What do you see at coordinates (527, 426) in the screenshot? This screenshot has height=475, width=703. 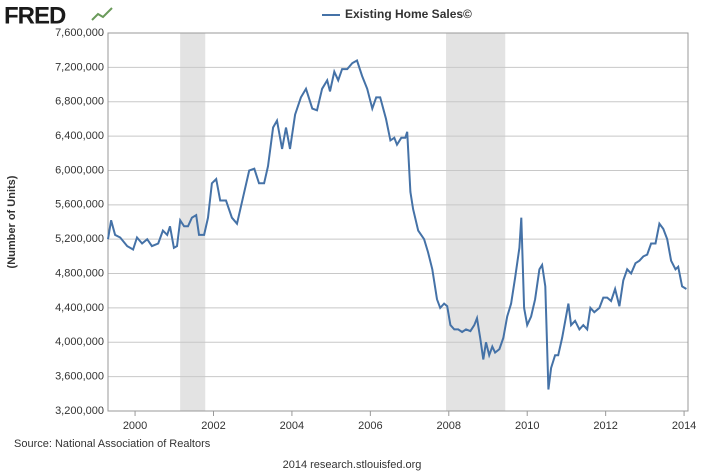 I see `x-tick-label: 2010` at bounding box center [527, 426].